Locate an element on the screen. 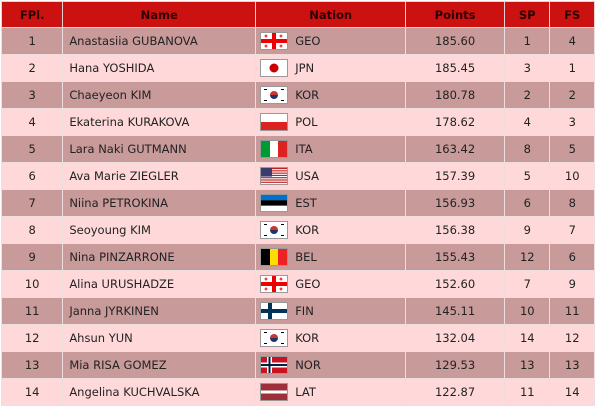 The width and height of the screenshot is (596, 407). fs-rank: 12 is located at coordinates (572, 338).